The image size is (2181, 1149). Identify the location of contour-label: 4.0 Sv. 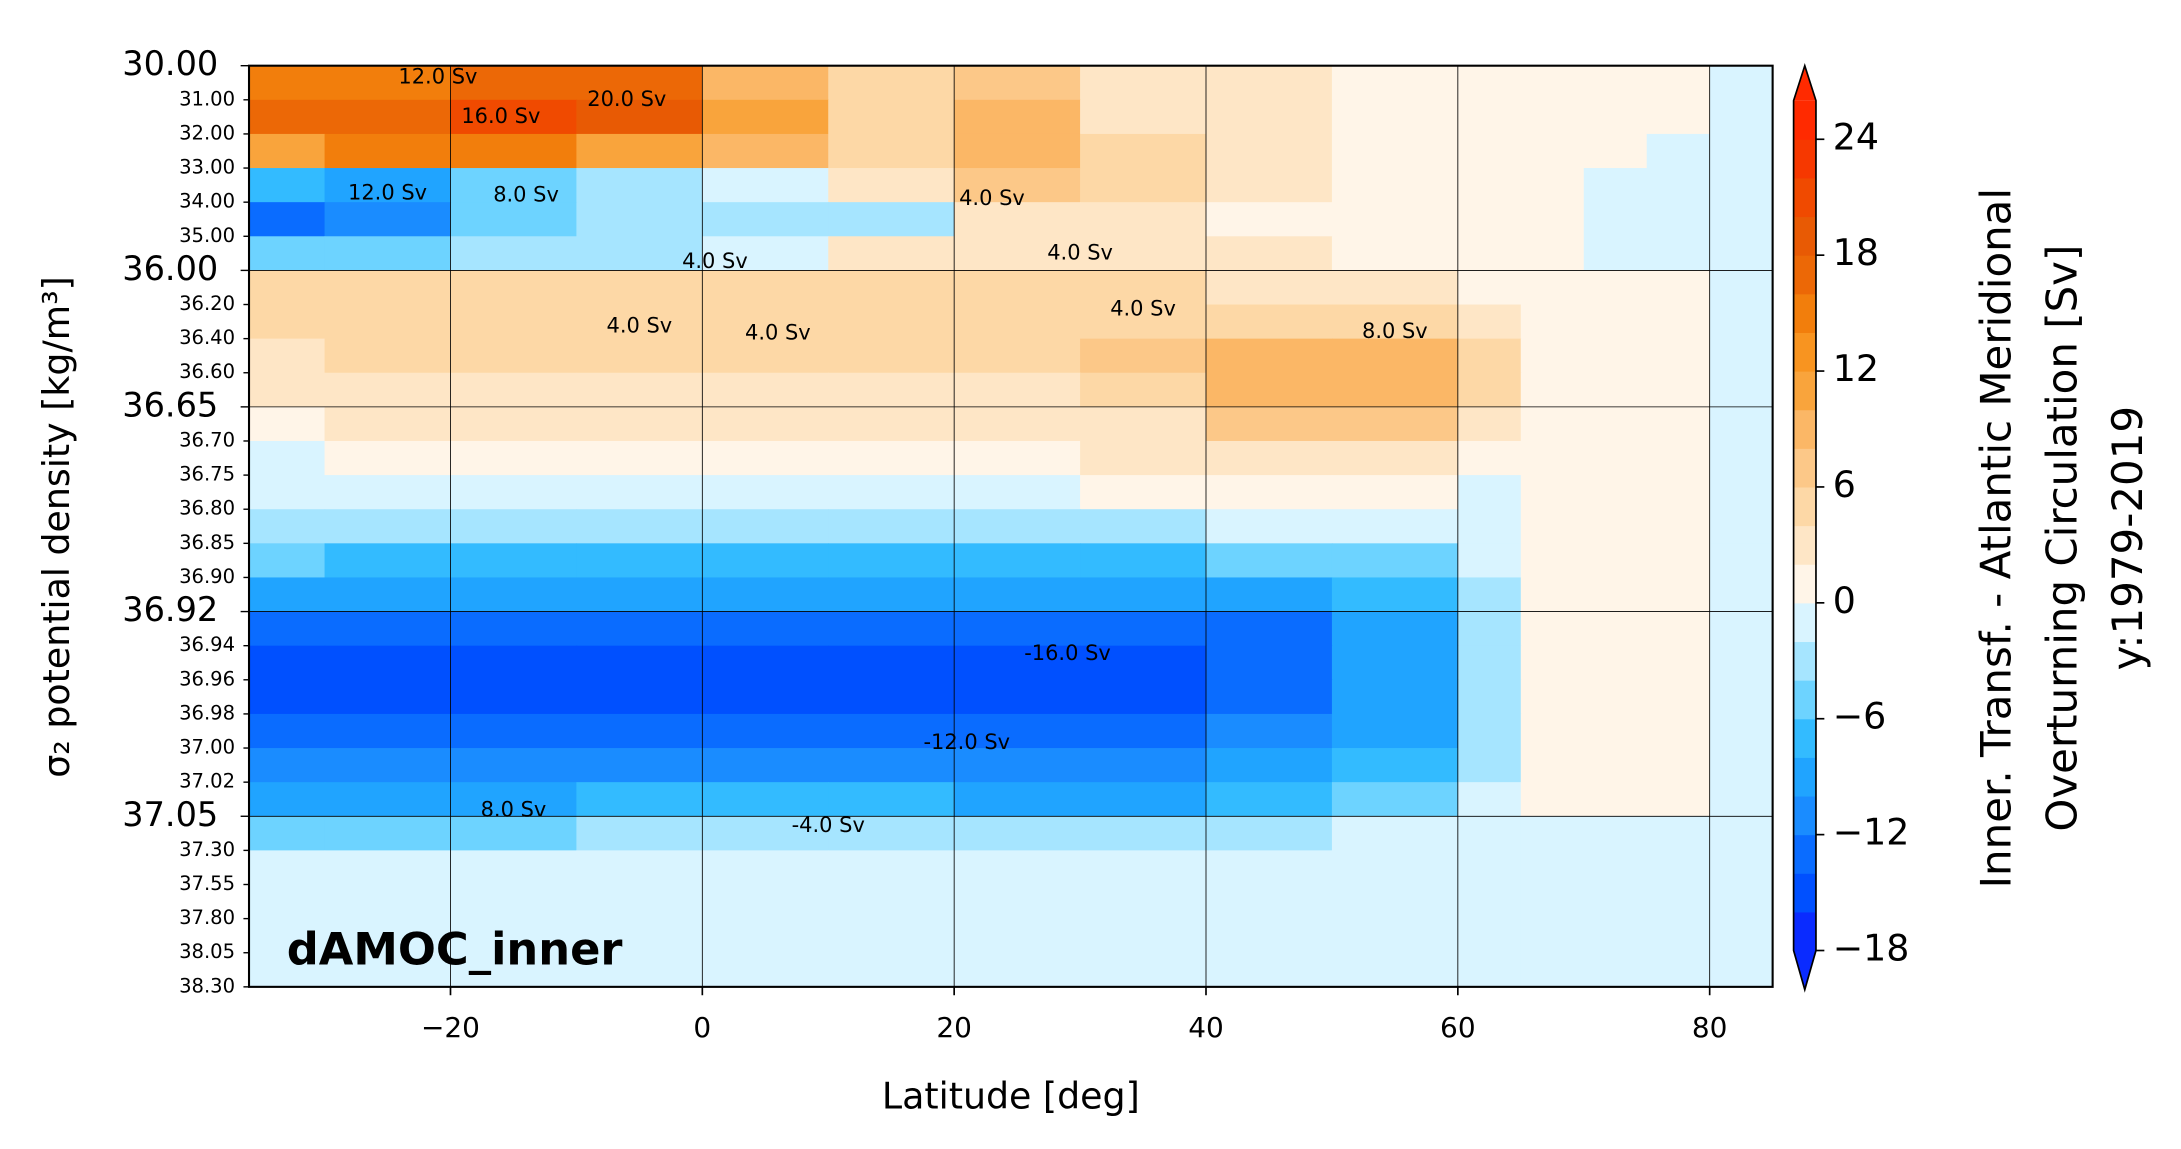
(1143, 309).